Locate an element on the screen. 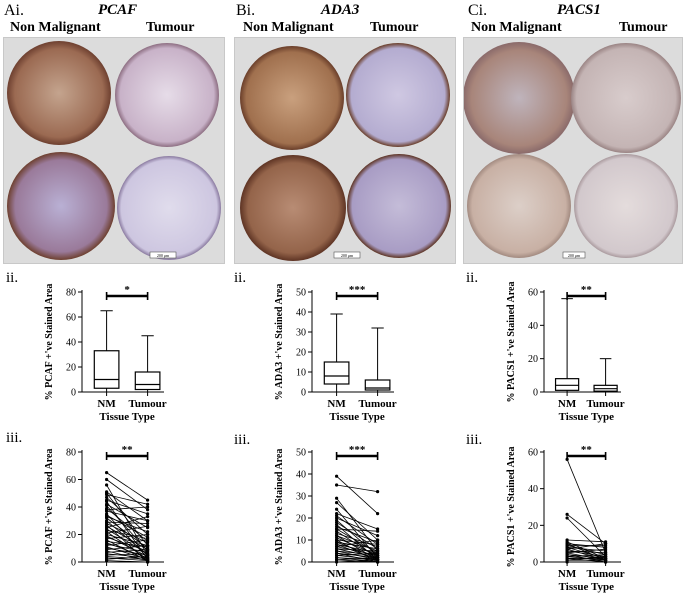 The width and height of the screenshot is (685, 600). y-tick-label: 20 is located at coordinates (301, 519).